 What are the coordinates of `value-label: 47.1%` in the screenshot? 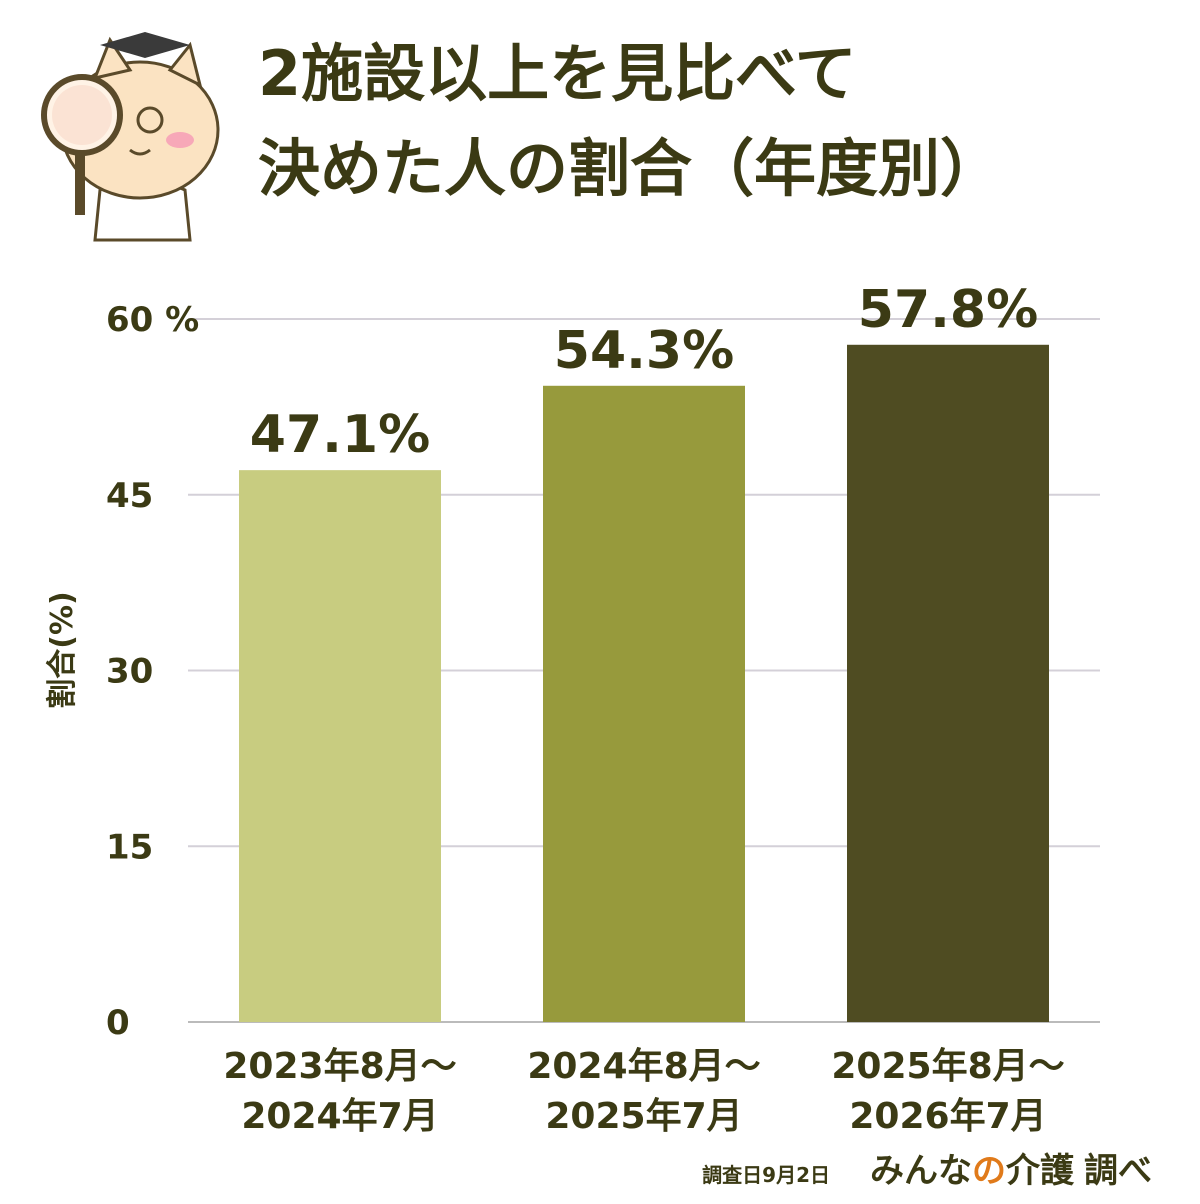 It's located at (340, 435).